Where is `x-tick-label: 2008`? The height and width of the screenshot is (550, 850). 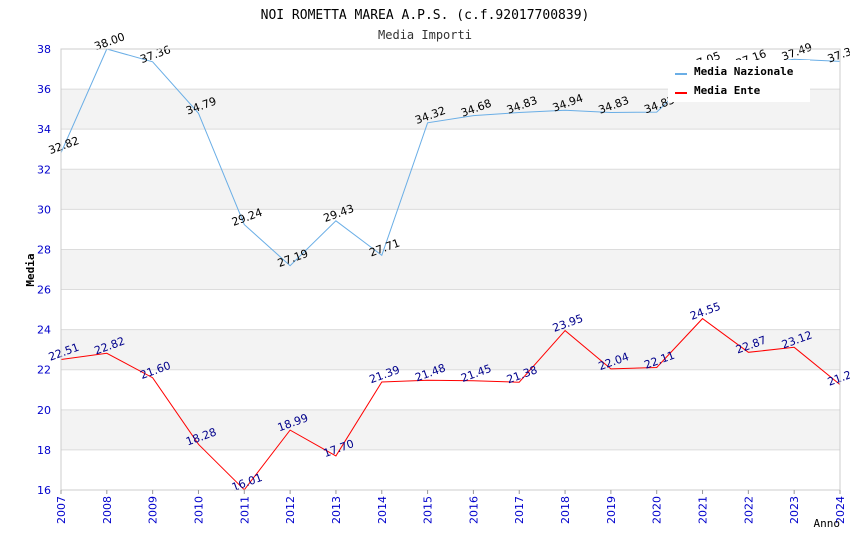 x-tick-label: 2008 is located at coordinates (107, 510).